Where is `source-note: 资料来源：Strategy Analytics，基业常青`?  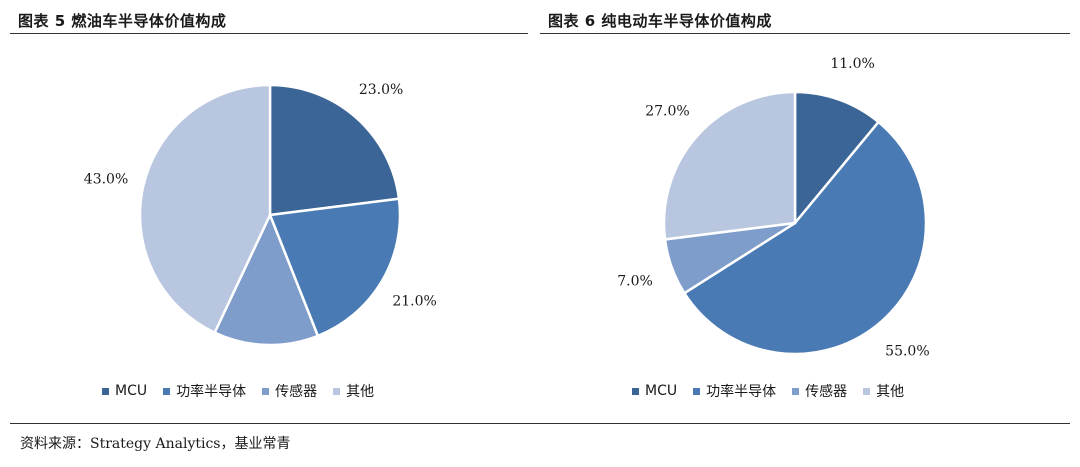 source-note: 资料来源：Strategy Analytics，基业常青 is located at coordinates (155, 444).